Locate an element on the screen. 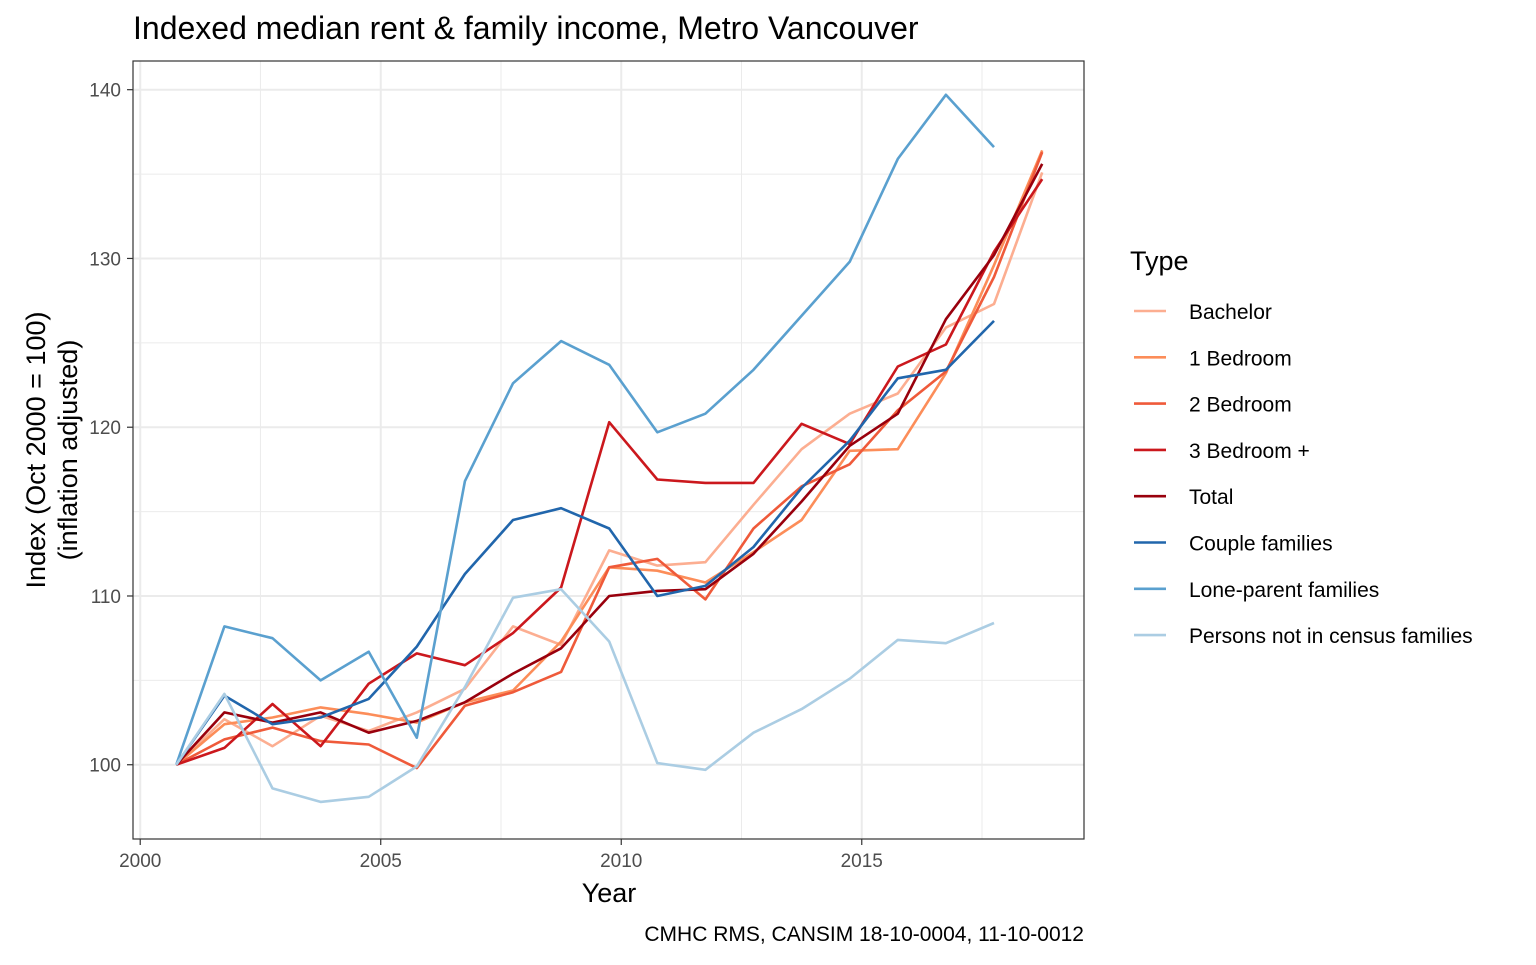 The height and width of the screenshot is (965, 1536). legend-label: Lone-parent families is located at coordinates (1284, 590).